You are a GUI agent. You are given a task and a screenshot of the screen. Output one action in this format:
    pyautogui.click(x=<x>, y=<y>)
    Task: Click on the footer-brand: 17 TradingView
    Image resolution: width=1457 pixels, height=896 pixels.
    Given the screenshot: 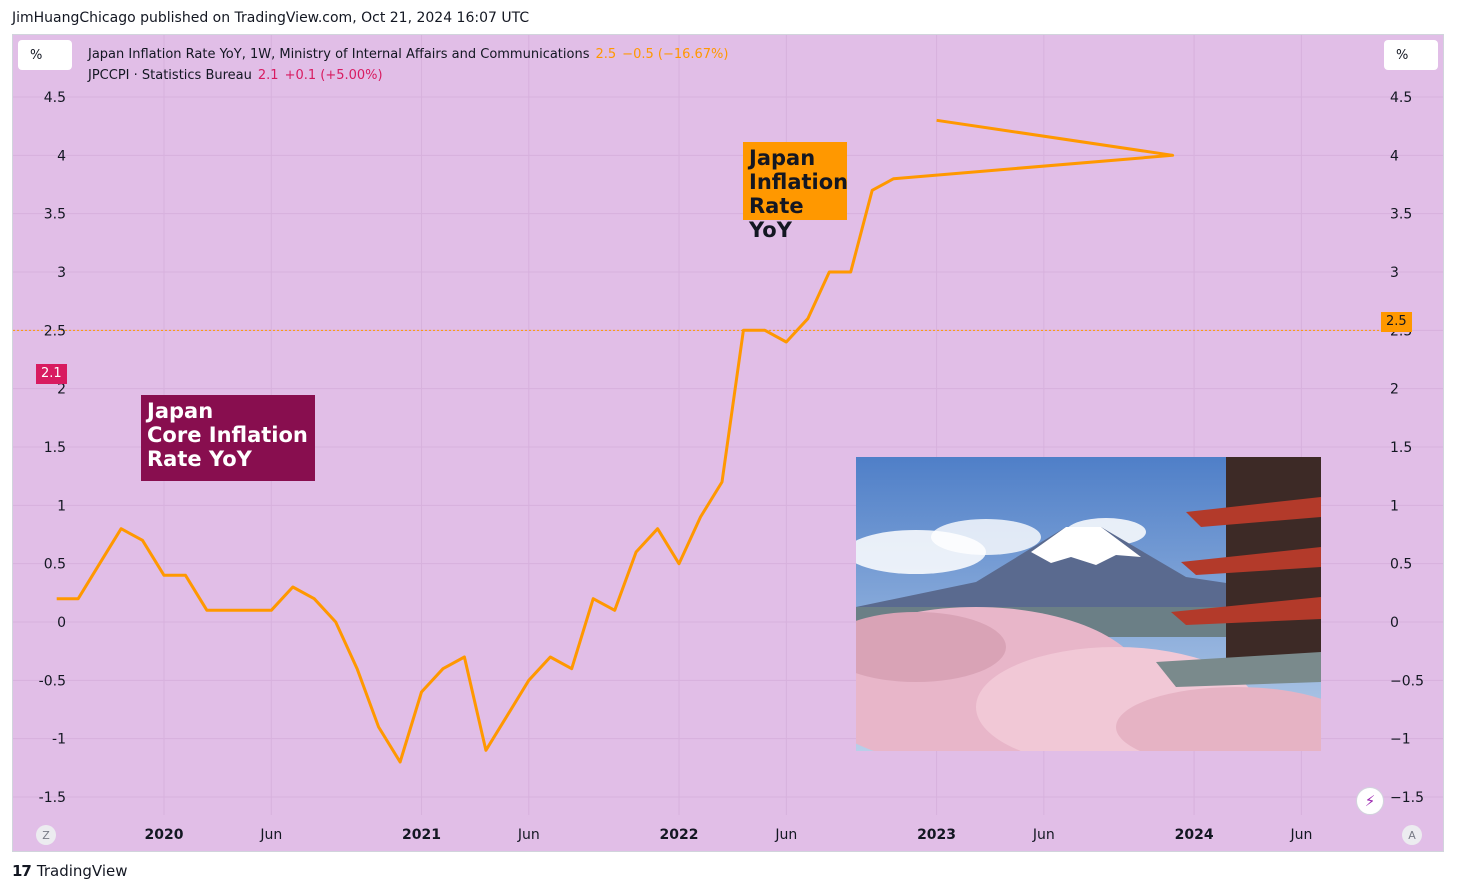 What is the action you would take?
    pyautogui.click(x=70, y=871)
    